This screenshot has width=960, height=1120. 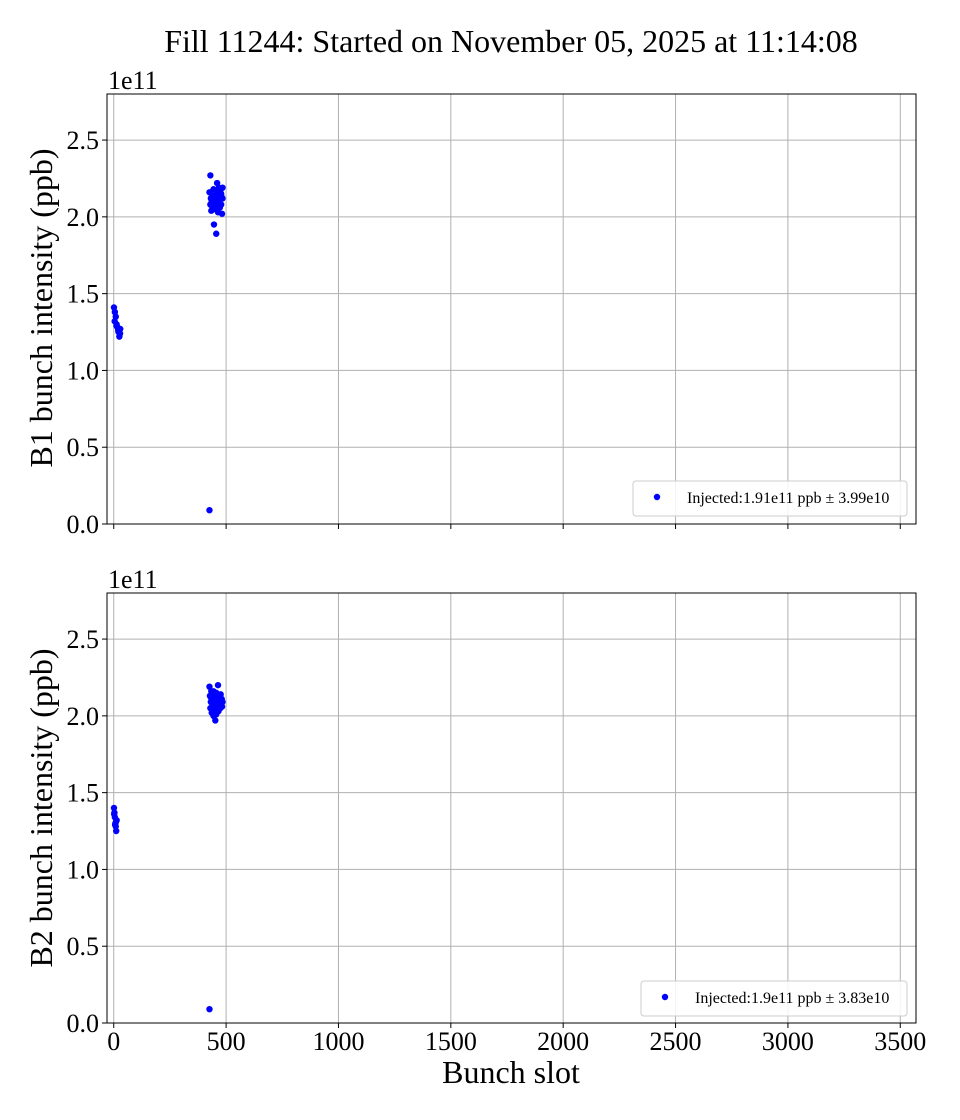 What do you see at coordinates (665, 997) in the screenshot?
I see `b2-legend-marker` at bounding box center [665, 997].